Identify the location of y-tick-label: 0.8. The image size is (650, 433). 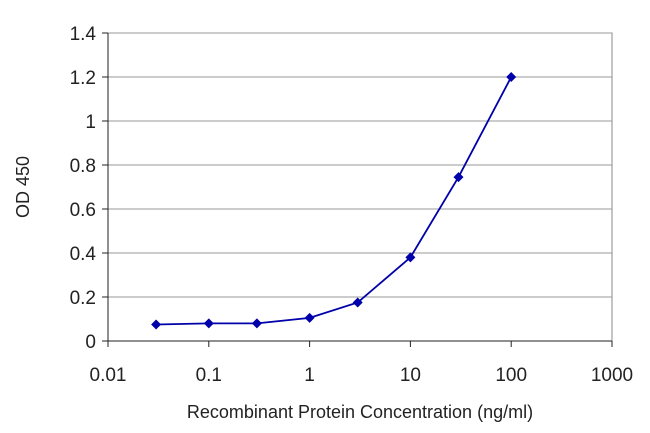
(83, 166).